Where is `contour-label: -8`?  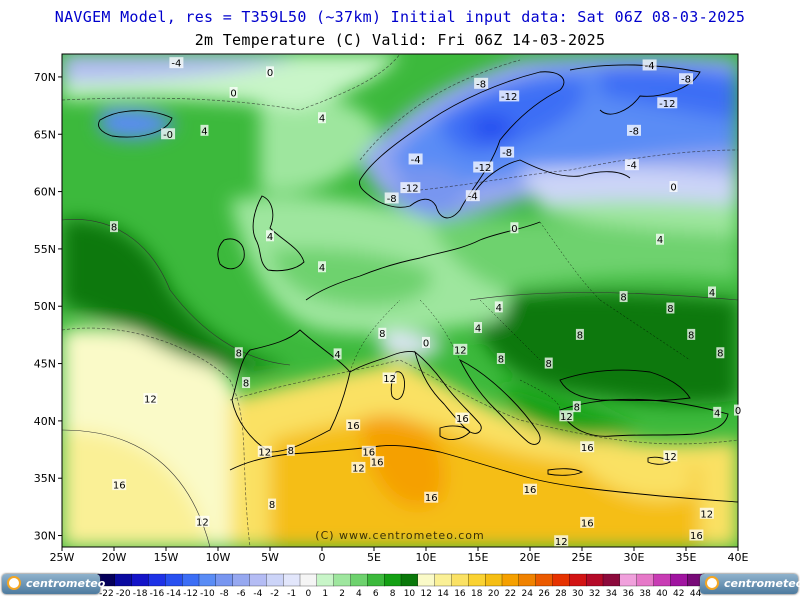
contour-label: -8 is located at coordinates (481, 84).